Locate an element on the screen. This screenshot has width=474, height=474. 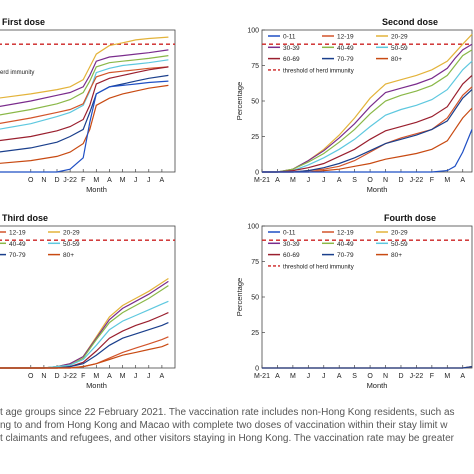
chart-title: Second dose is located at coordinates (410, 22).